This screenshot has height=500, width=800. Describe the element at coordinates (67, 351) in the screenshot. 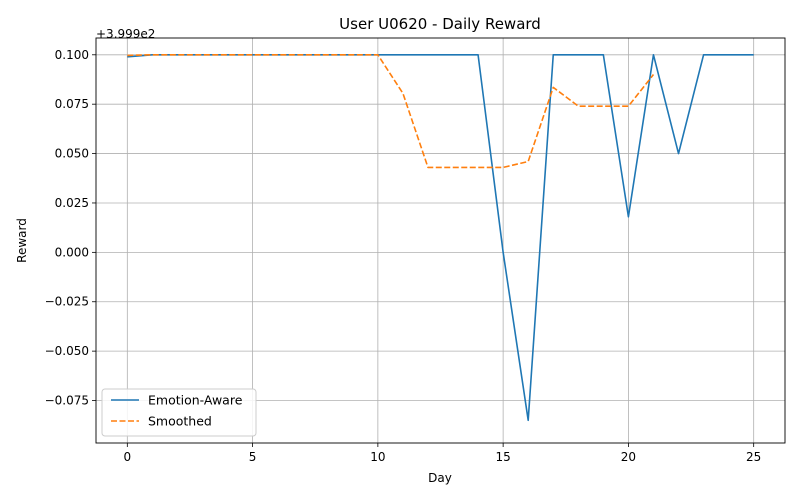

I see `y-tick-label: −0.050` at that location.